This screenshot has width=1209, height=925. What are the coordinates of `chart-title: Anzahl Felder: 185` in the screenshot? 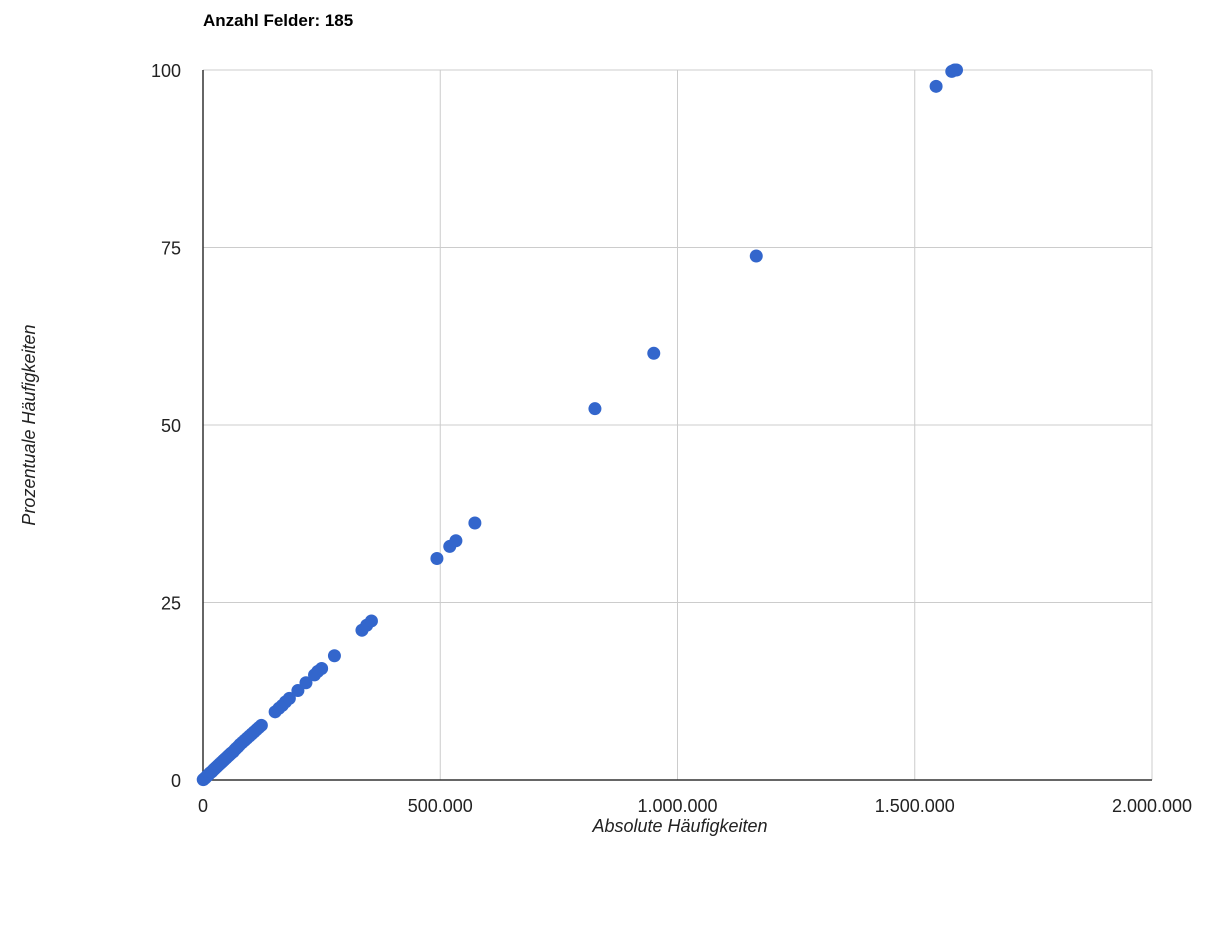 It's located at (278, 20).